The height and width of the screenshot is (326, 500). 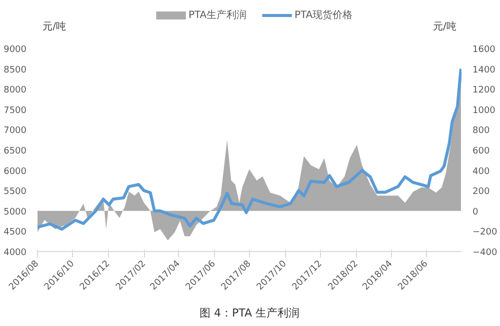 I want to click on y2-tick-label: −400, so click(x=485, y=253).